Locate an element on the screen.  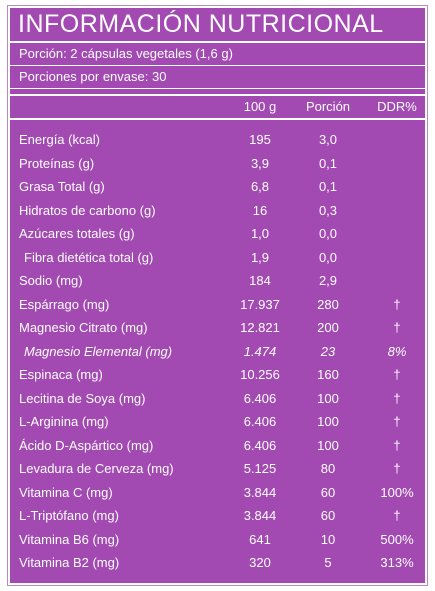
nutrient-name: Ácido D-Aspártico (mg) is located at coordinates (86, 445).